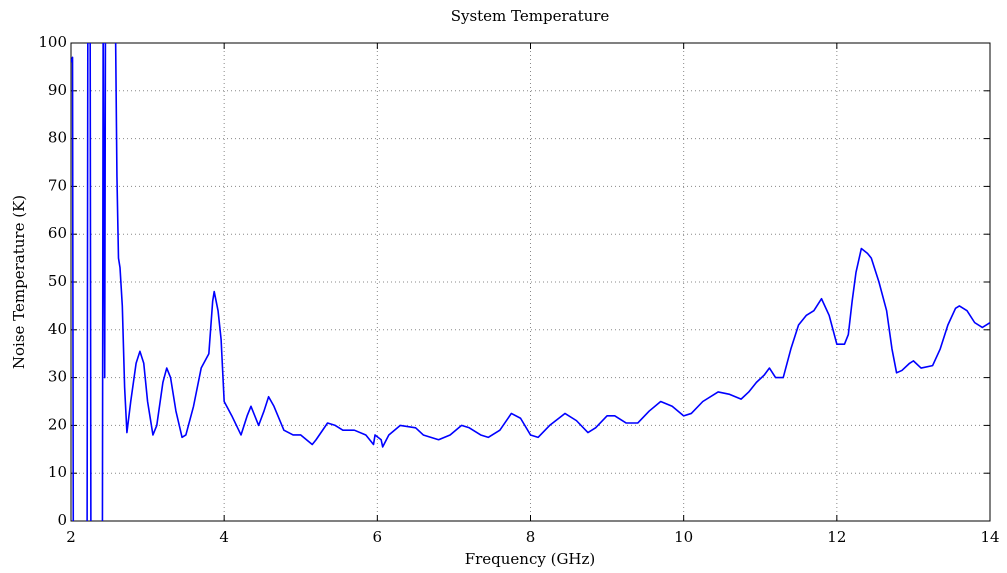  What do you see at coordinates (836, 537) in the screenshot?
I see `x-tick-label: 12` at bounding box center [836, 537].